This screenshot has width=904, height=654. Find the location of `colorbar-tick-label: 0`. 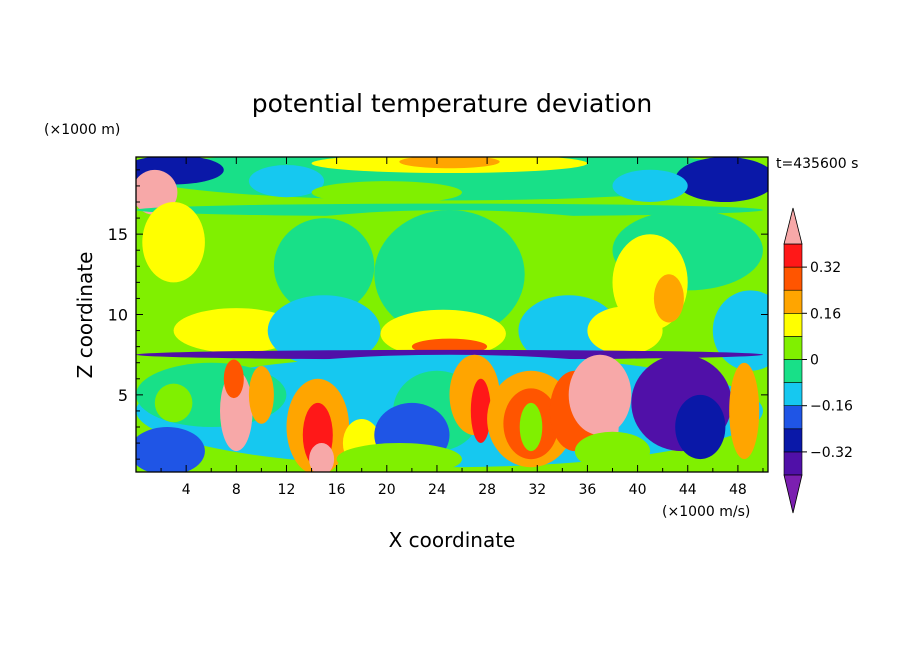

colorbar-tick-label: 0 is located at coordinates (814, 361).